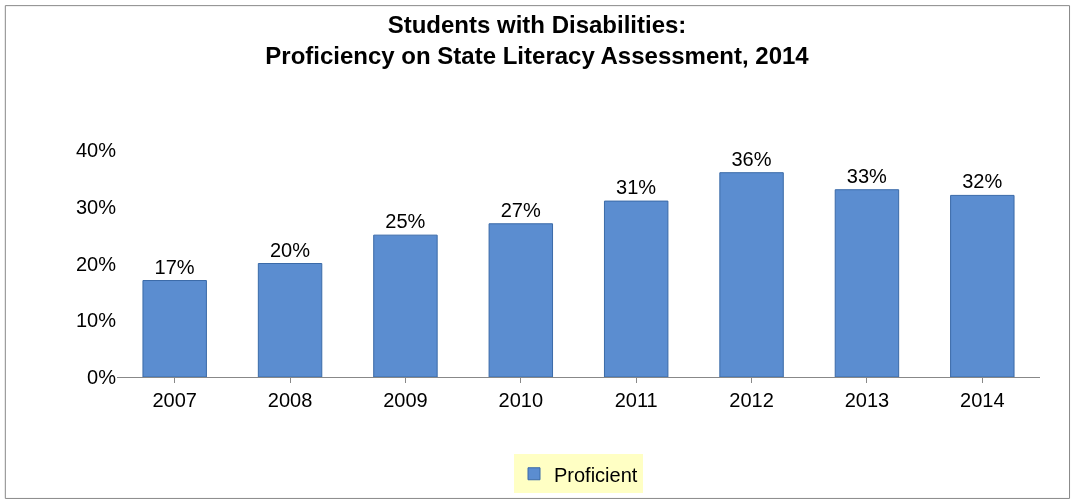 This screenshot has width=1074, height=504. Describe the element at coordinates (405, 400) in the screenshot. I see `x-tick-label: 2009` at that location.